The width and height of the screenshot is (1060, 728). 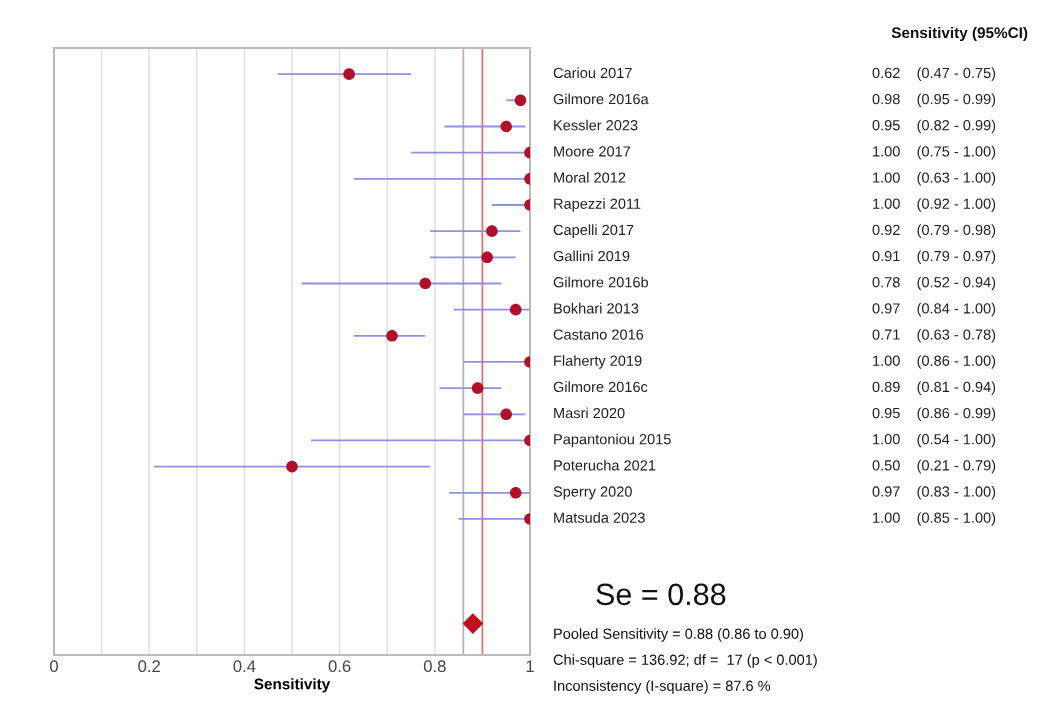 What do you see at coordinates (601, 282) in the screenshot?
I see `y-tick-label: Gilmore 2016b` at bounding box center [601, 282].